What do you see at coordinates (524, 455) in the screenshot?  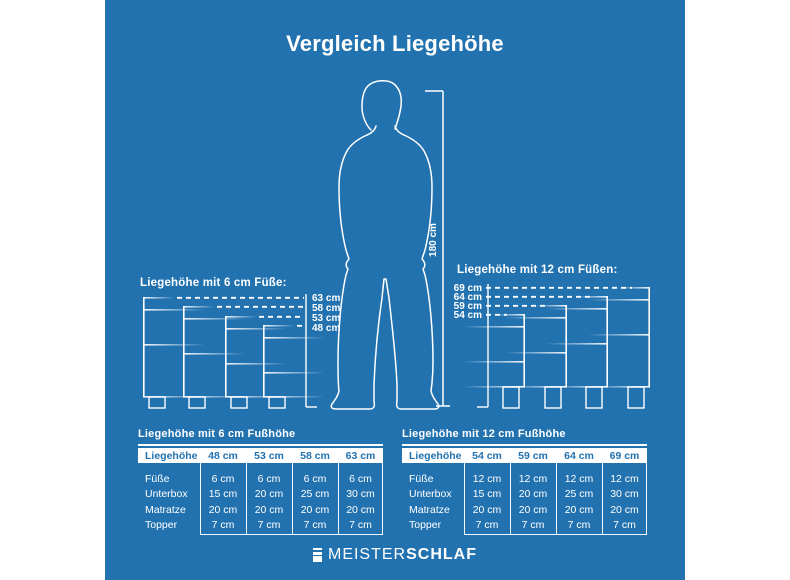 I see `table-12cm-header: Liegehöhe 54 cm 59 cm 64 cm 69 cm` at bounding box center [524, 455].